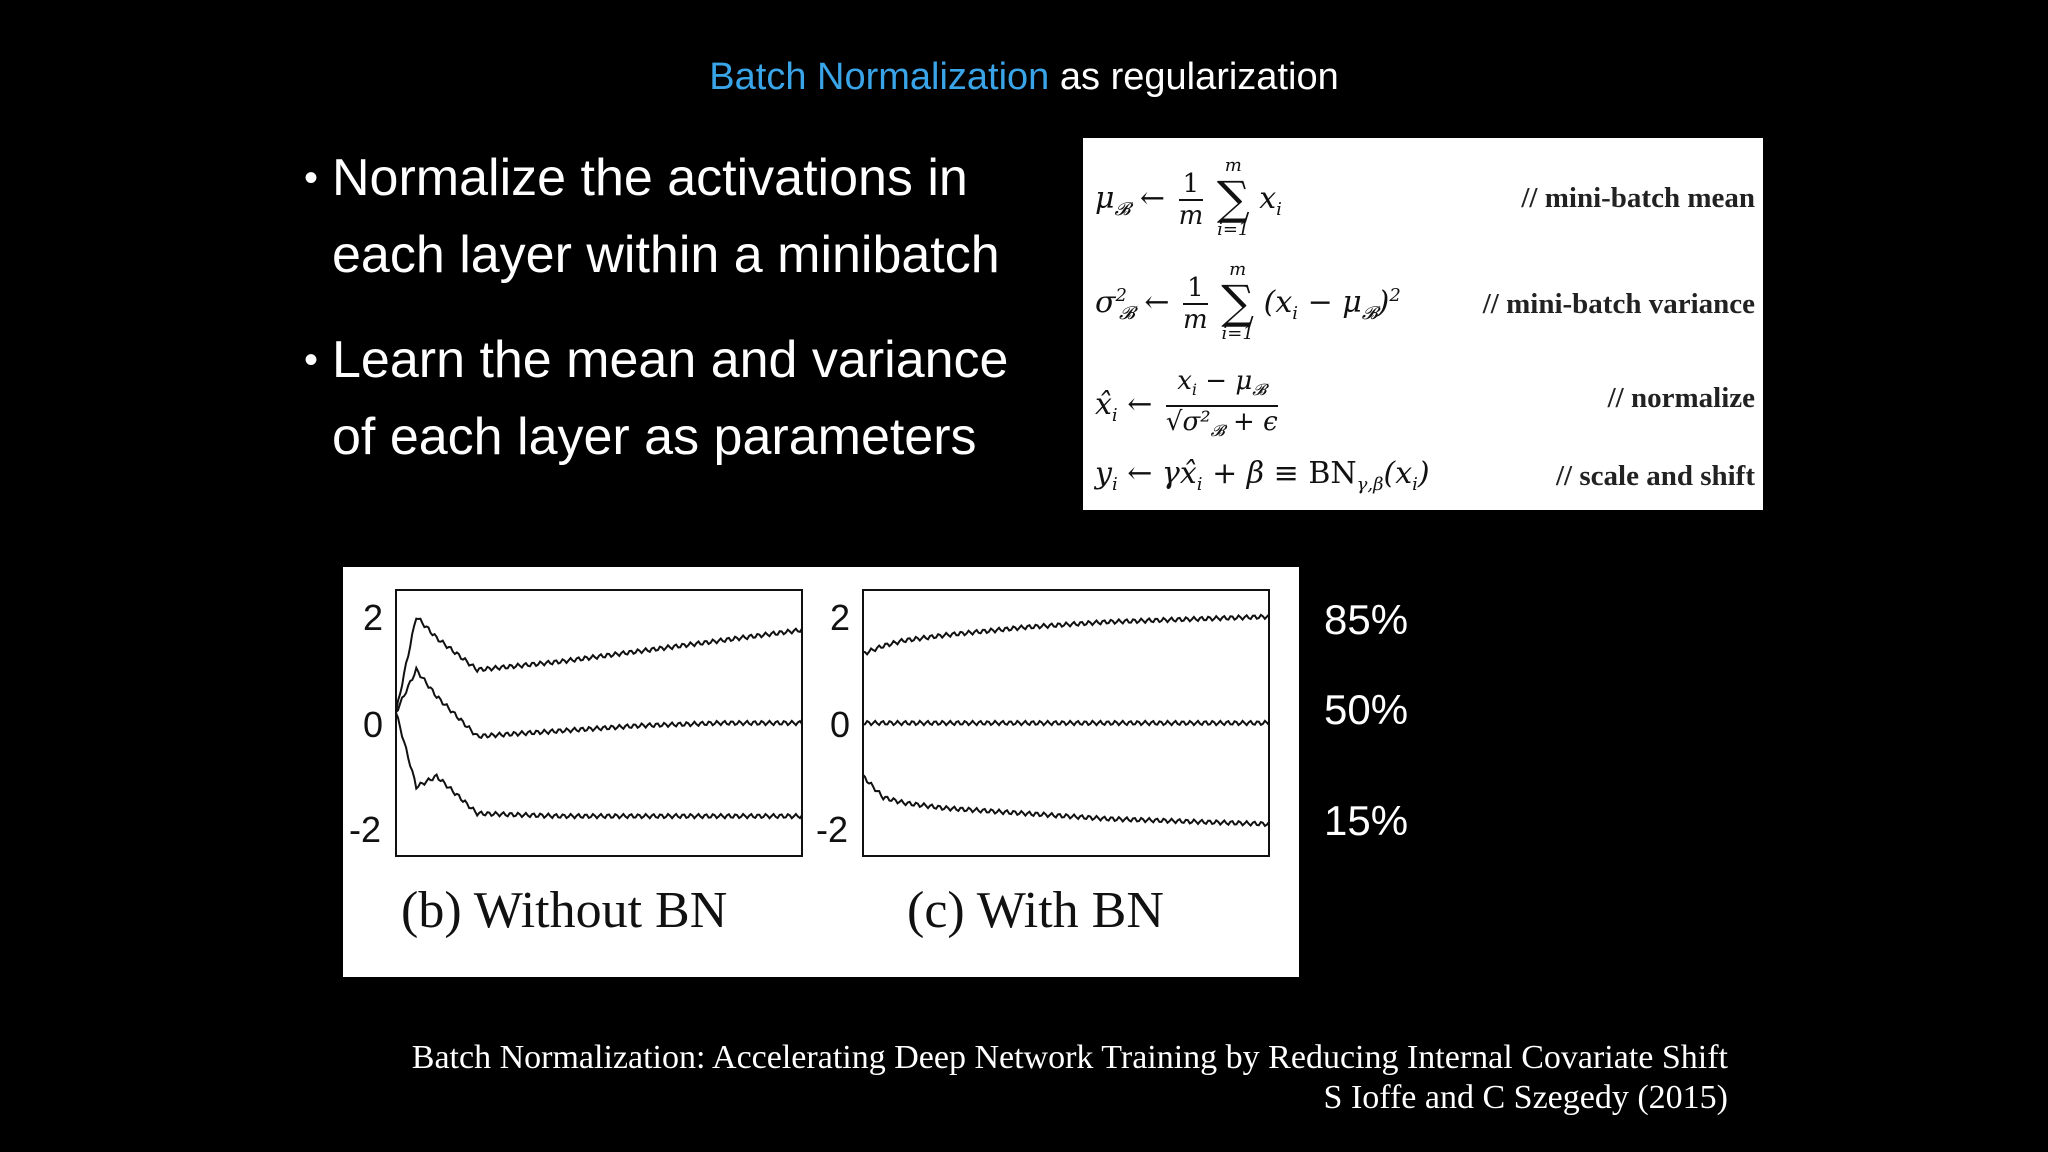  What do you see at coordinates (809, 764) in the screenshot?
I see `activation-plots: 2 0 -2 2 0 -2 (b) Without BN (c) With BN` at bounding box center [809, 764].